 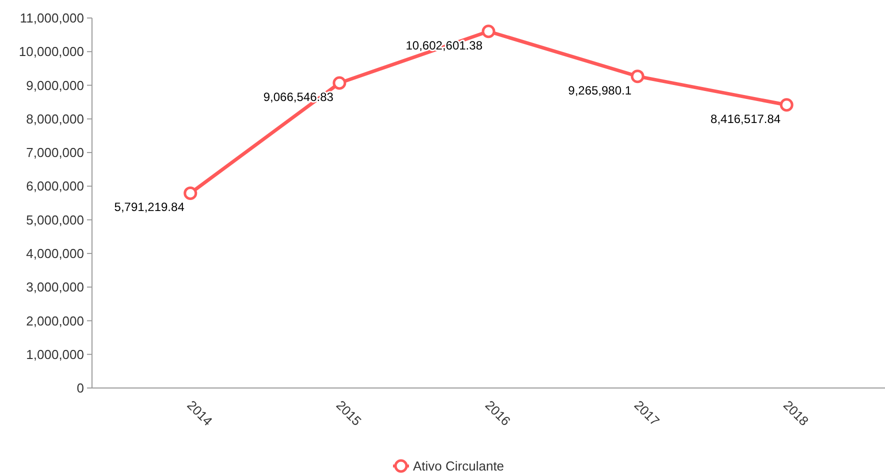 I want to click on y-tick-label: 1,000,000, so click(x=55, y=354).